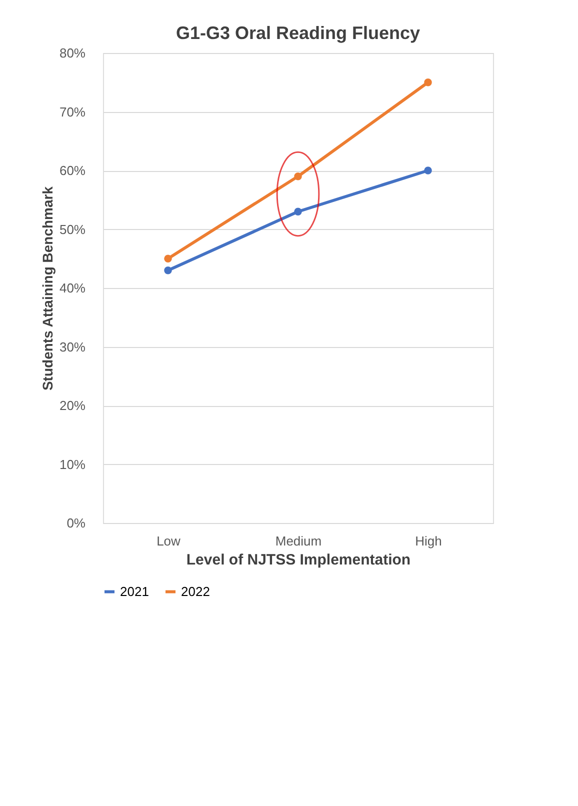  What do you see at coordinates (72, 346) in the screenshot?
I see `y-tick-label: 30%` at bounding box center [72, 346].